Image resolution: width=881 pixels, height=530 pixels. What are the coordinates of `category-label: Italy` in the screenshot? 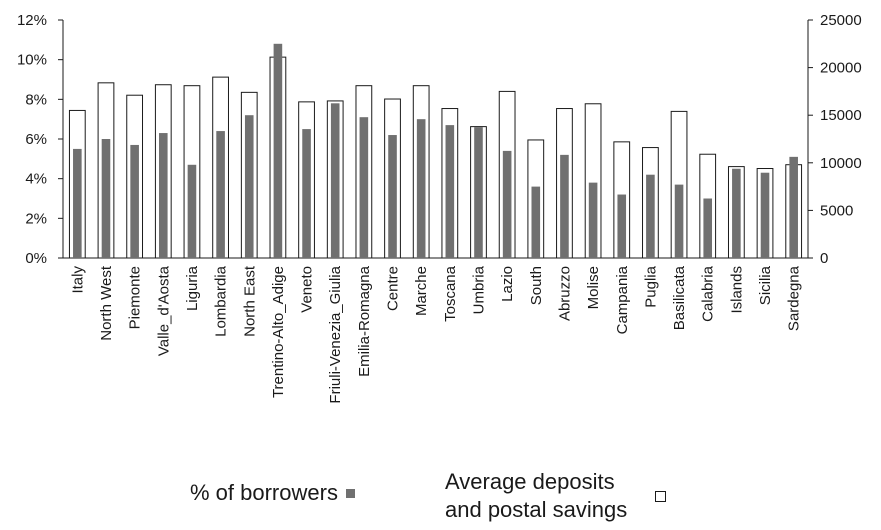 It's located at (77, 280).